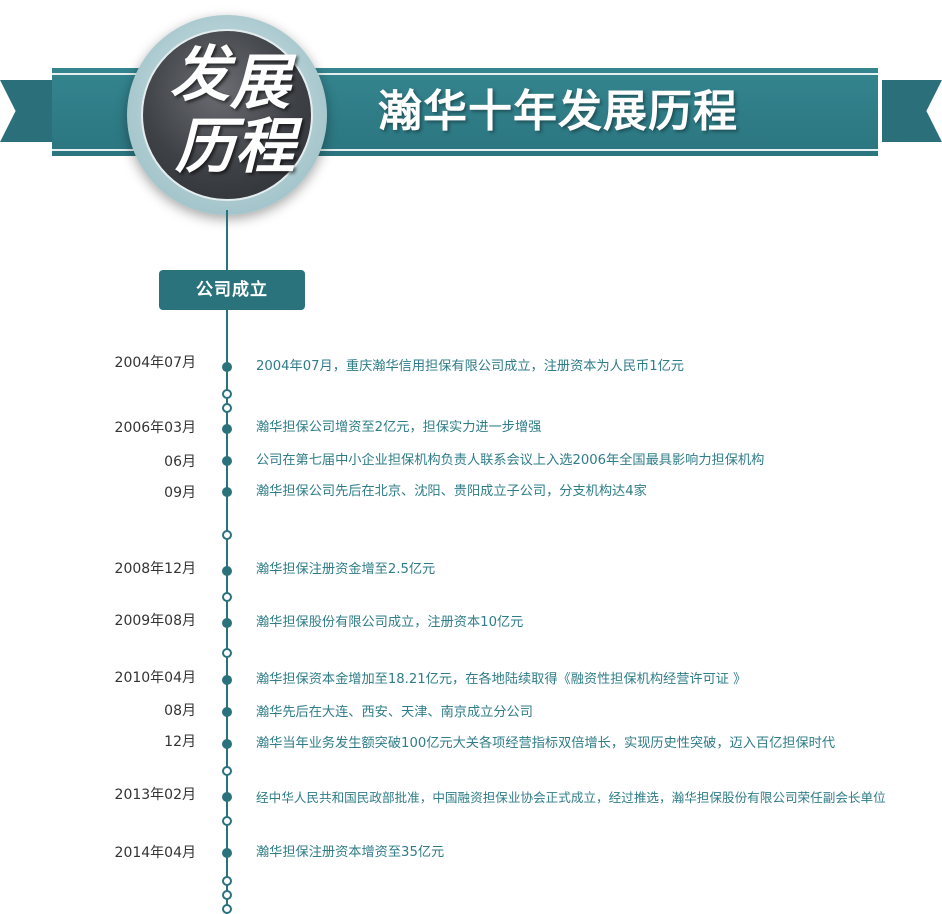  Describe the element at coordinates (399, 427) in the screenshot. I see `event-text: 瀚华担保公司增资至2亿元，担保实力进一步增强` at that location.